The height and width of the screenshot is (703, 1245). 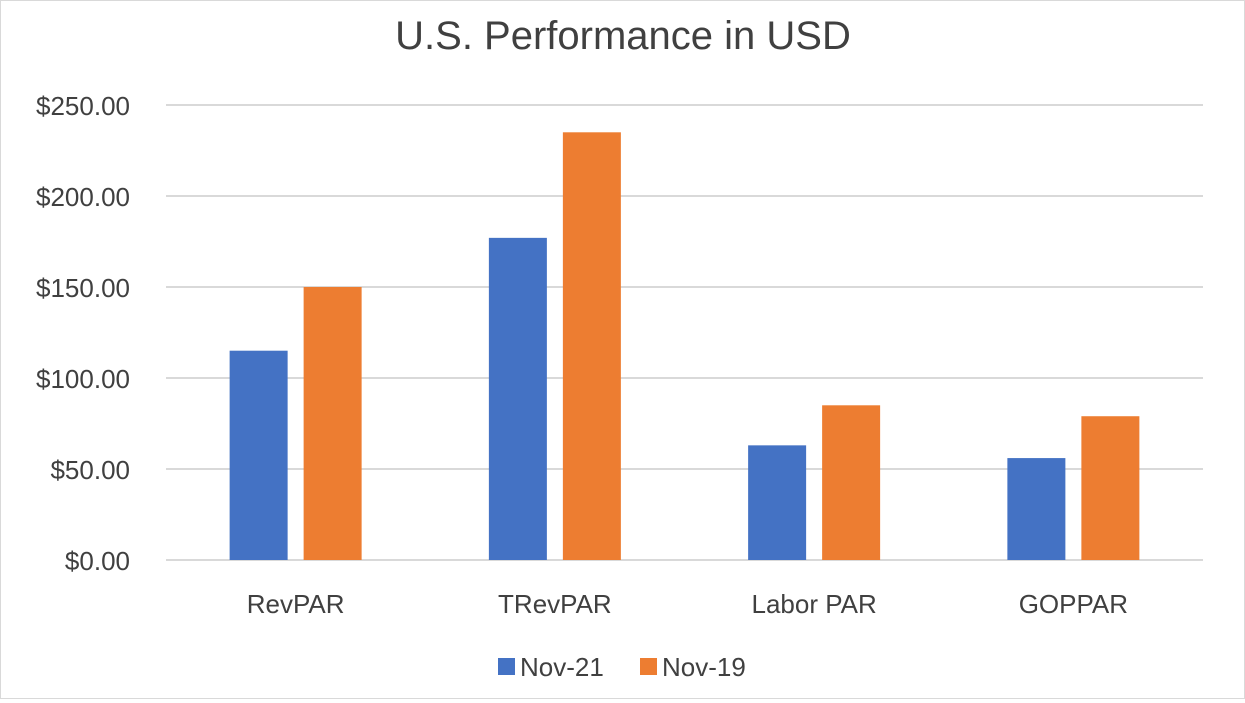 What do you see at coordinates (851, 482) in the screenshot?
I see `bar-nov-19-labor-par` at bounding box center [851, 482].